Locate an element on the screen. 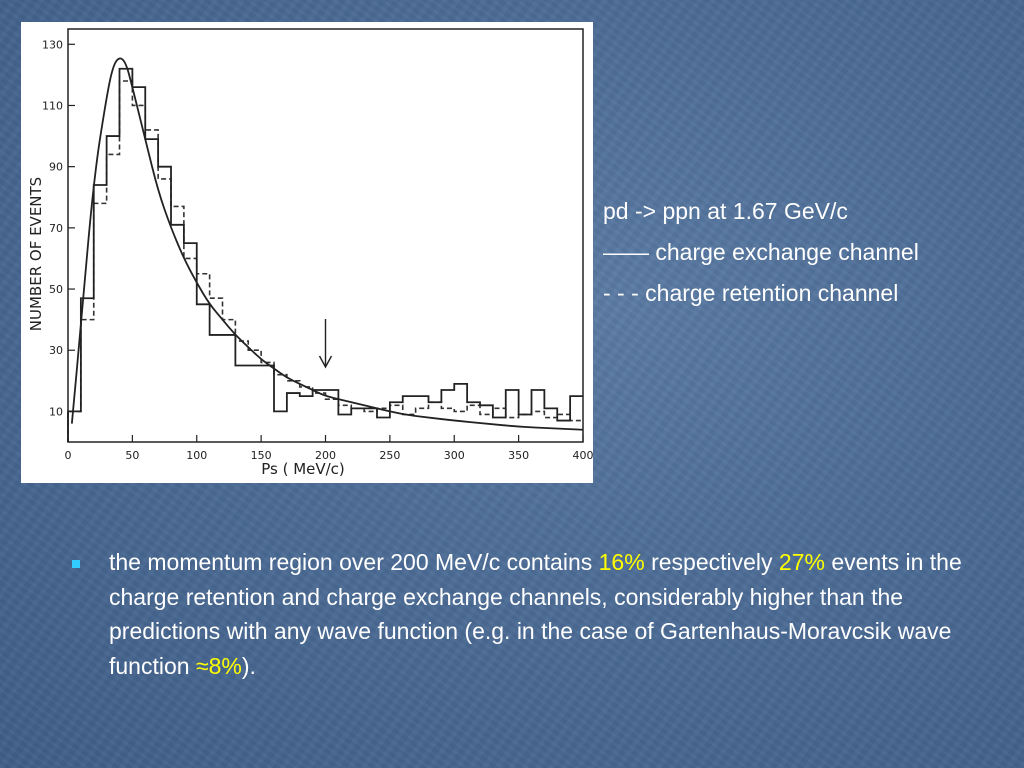  bullet-text-part2: respectively is located at coordinates (711, 562).